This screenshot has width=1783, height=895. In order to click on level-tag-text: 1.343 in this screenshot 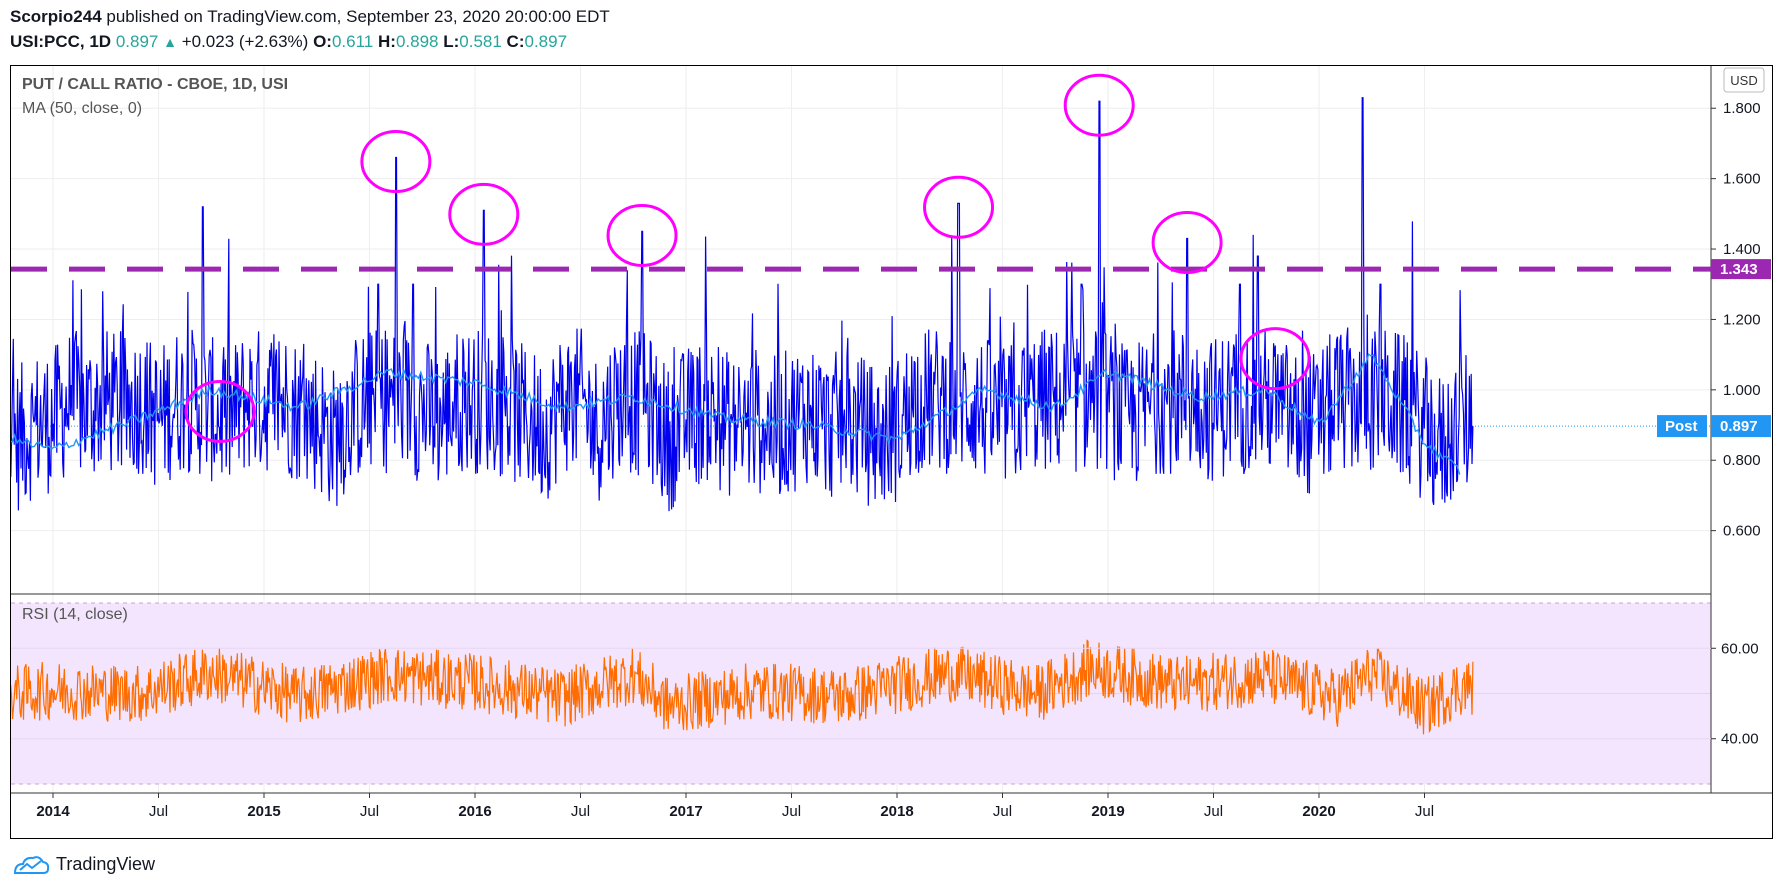, I will do `click(1739, 269)`.